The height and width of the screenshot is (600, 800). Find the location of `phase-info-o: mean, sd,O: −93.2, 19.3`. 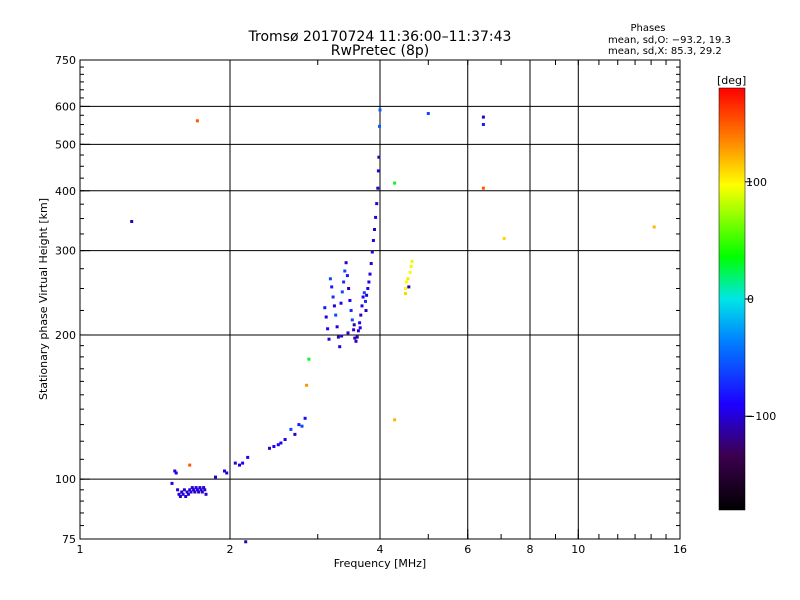

phase-info-o: mean, sd,O: −93.2, 19.3 is located at coordinates (669, 40).